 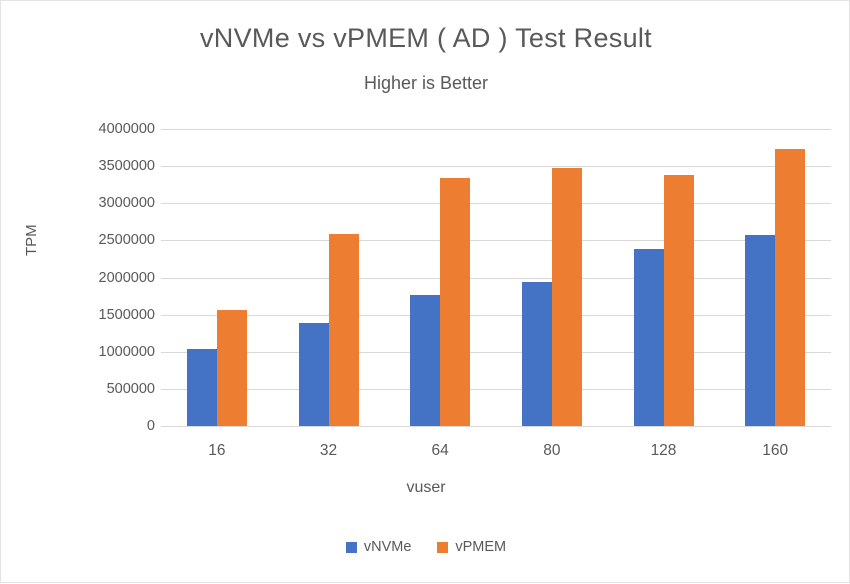 I want to click on y-axis-tick-label: 2000000, so click(x=126, y=277).